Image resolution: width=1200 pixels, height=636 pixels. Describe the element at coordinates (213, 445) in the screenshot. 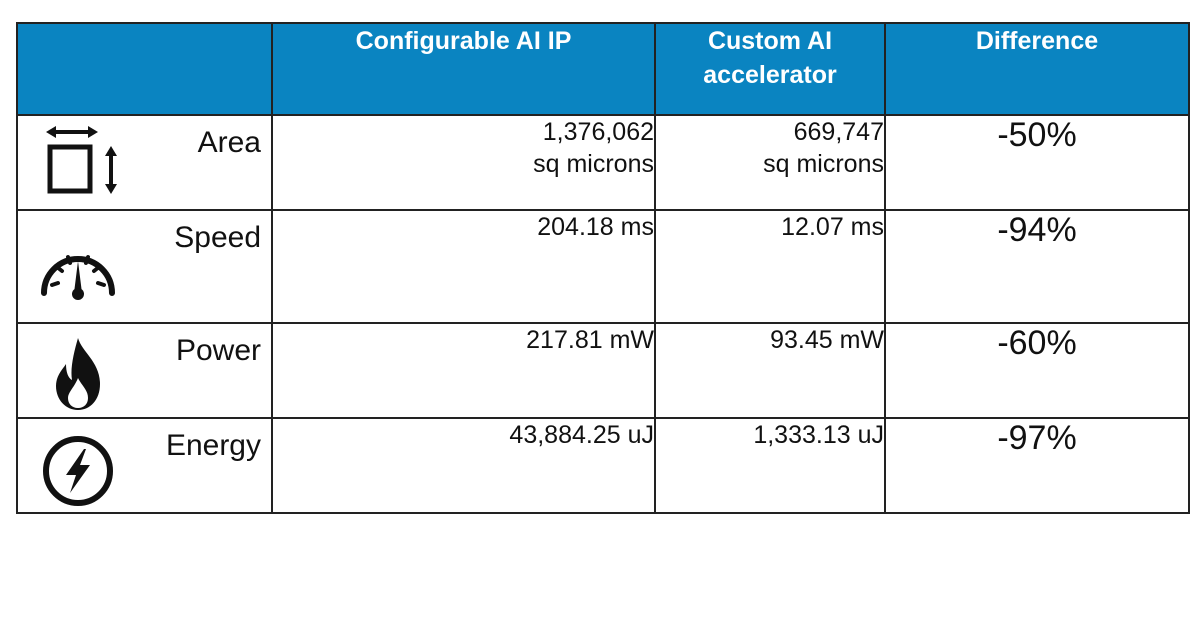

I see `metric-label-energy: Energy` at that location.